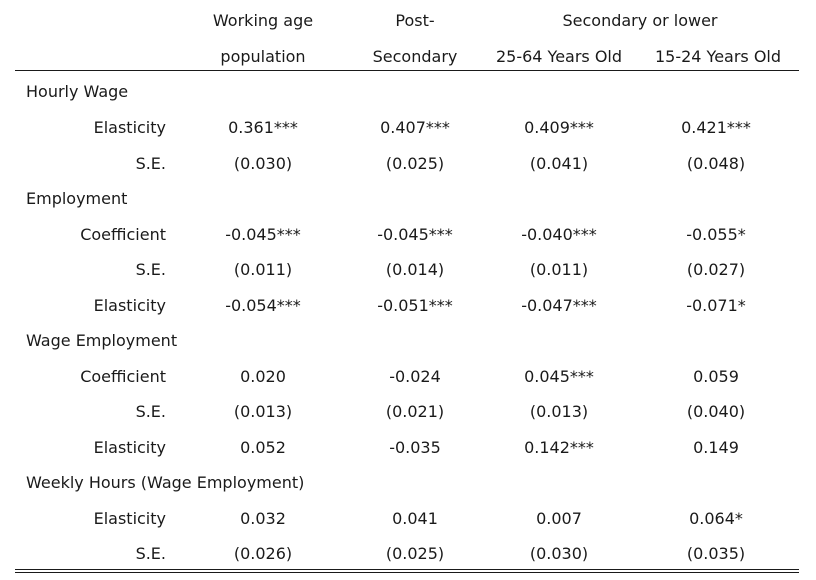 This screenshot has height=580, width=816. Describe the element at coordinates (559, 305) in the screenshot. I see `table-cell: -0.047***` at that location.